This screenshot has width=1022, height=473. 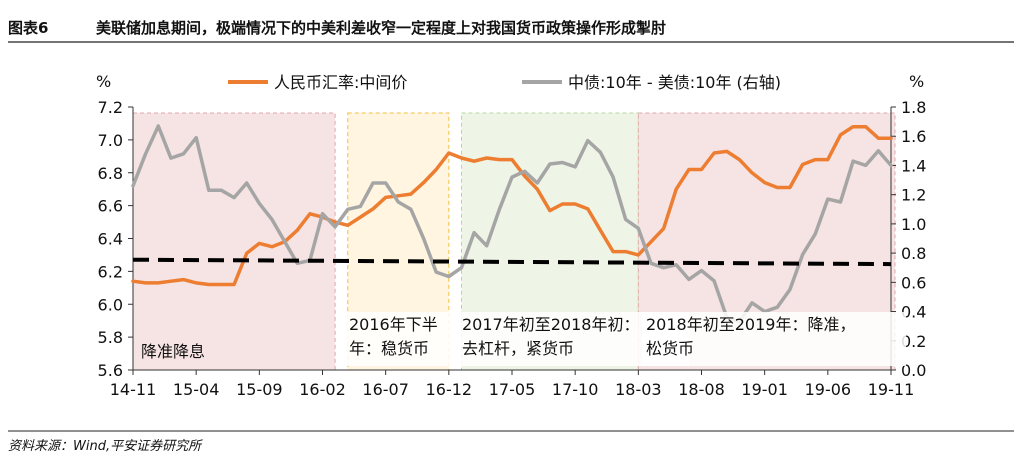 What do you see at coordinates (110, 304) in the screenshot?
I see `y-left-tick-label: 6.0` at bounding box center [110, 304].